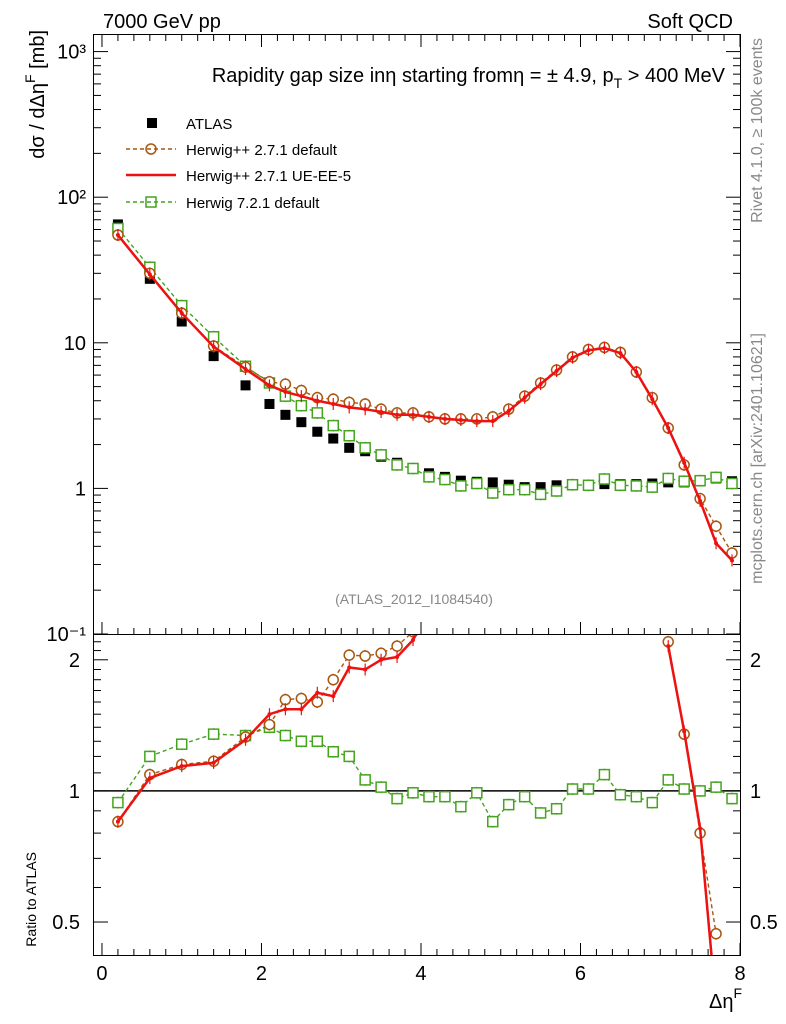 This screenshot has height=1024, width=786. Describe the element at coordinates (67, 635) in the screenshot. I see `y-tick-label: 10⁻¹` at that location.